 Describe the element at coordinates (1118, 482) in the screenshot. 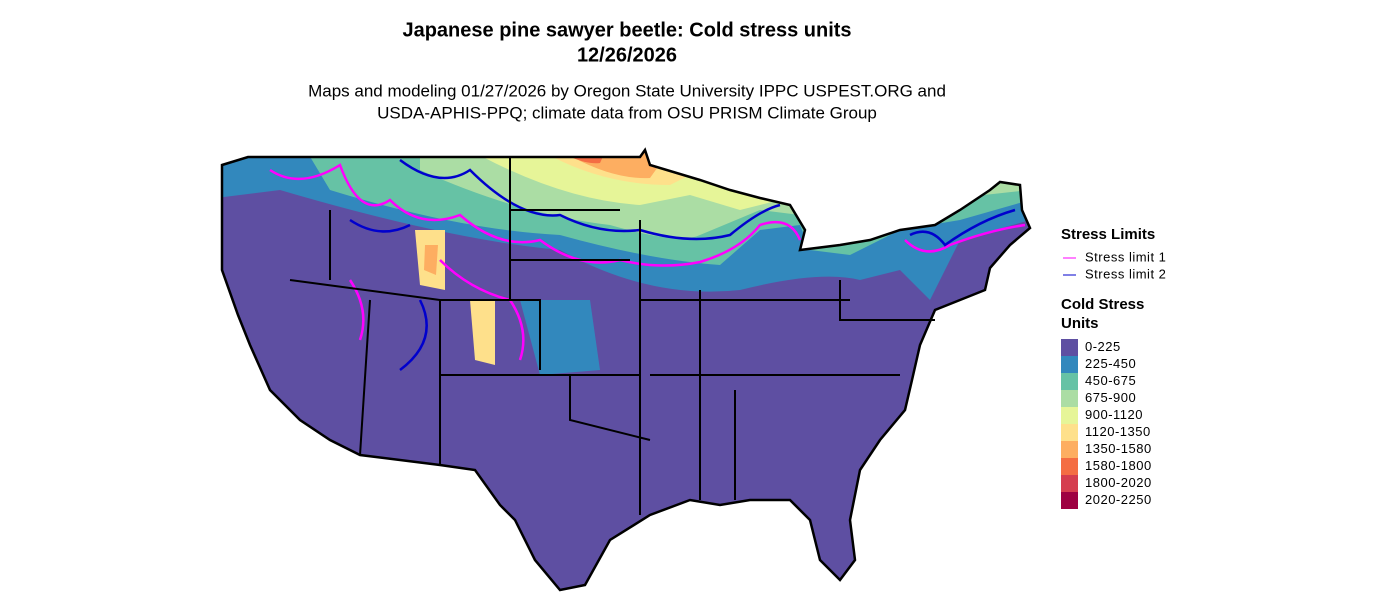

I see `legend-label: 1800-2020` at that location.